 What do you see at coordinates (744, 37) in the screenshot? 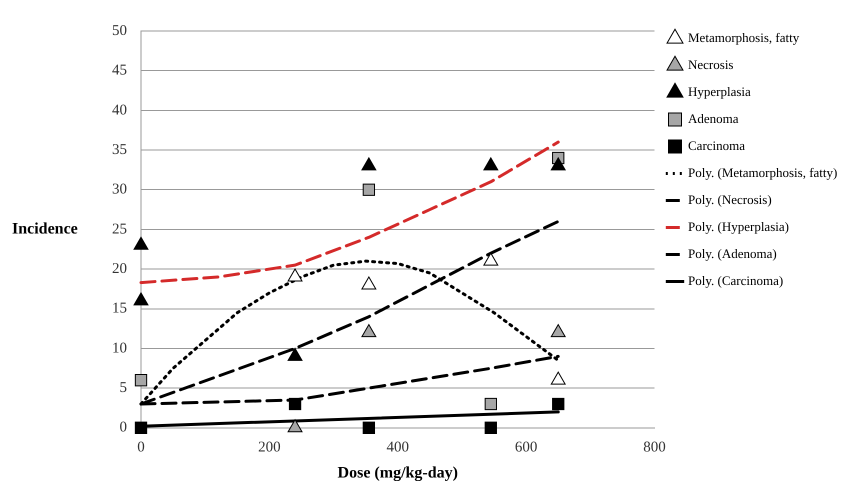
I see `legend-label: Metamorphosis, fatty` at bounding box center [744, 37].